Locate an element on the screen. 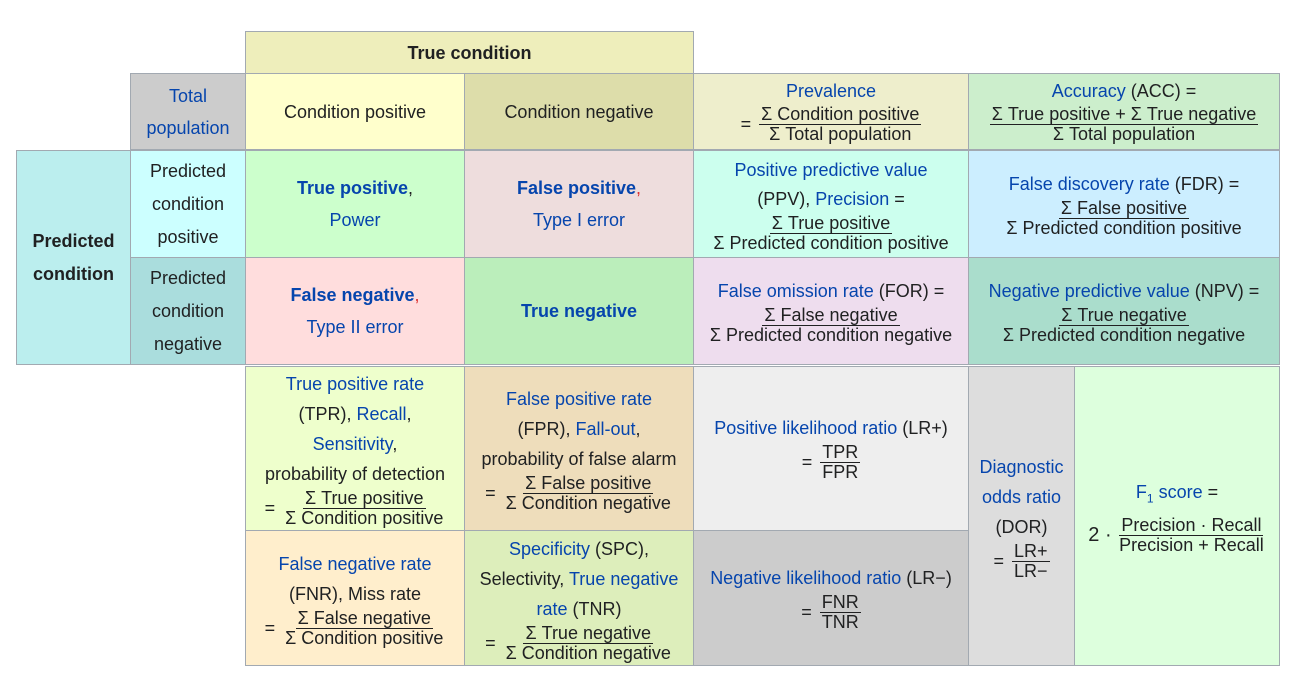 This screenshot has width=1294, height=679. f1-eq: = is located at coordinates (1210, 492).